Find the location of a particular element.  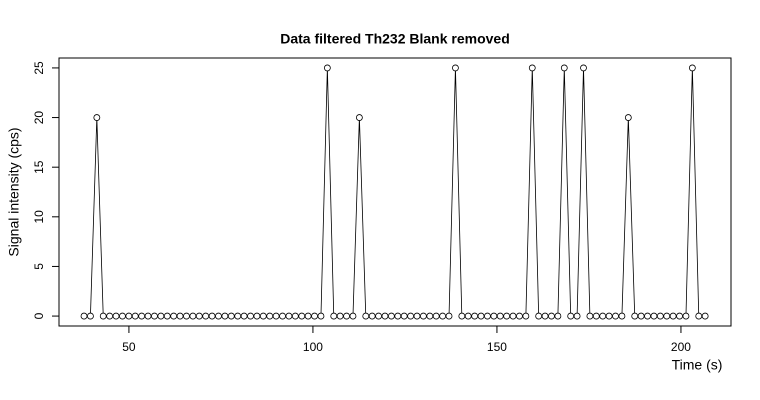

x-axis-label: Time (s) is located at coordinates (697, 365).